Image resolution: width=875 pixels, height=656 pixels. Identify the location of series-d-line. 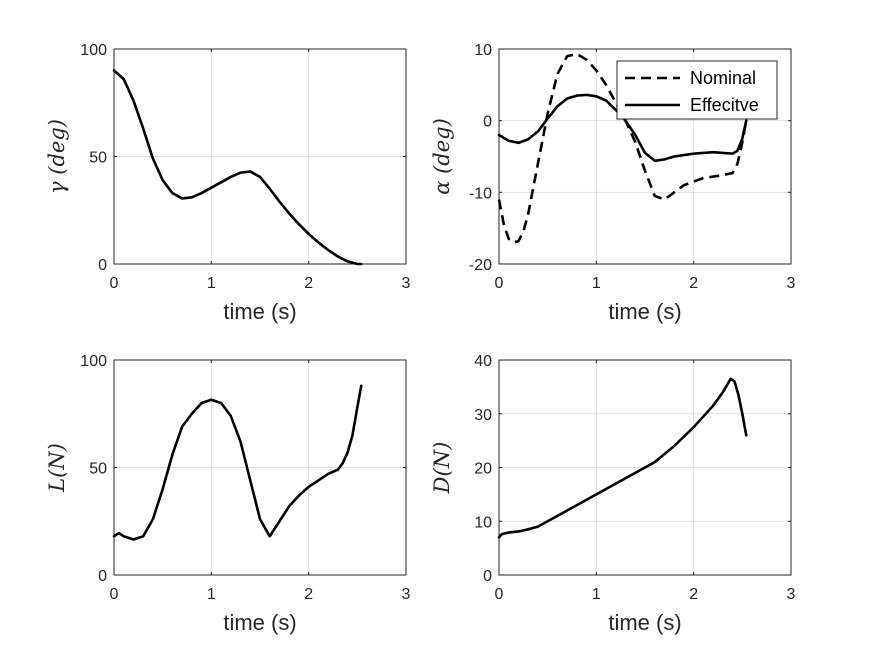
(622, 458).